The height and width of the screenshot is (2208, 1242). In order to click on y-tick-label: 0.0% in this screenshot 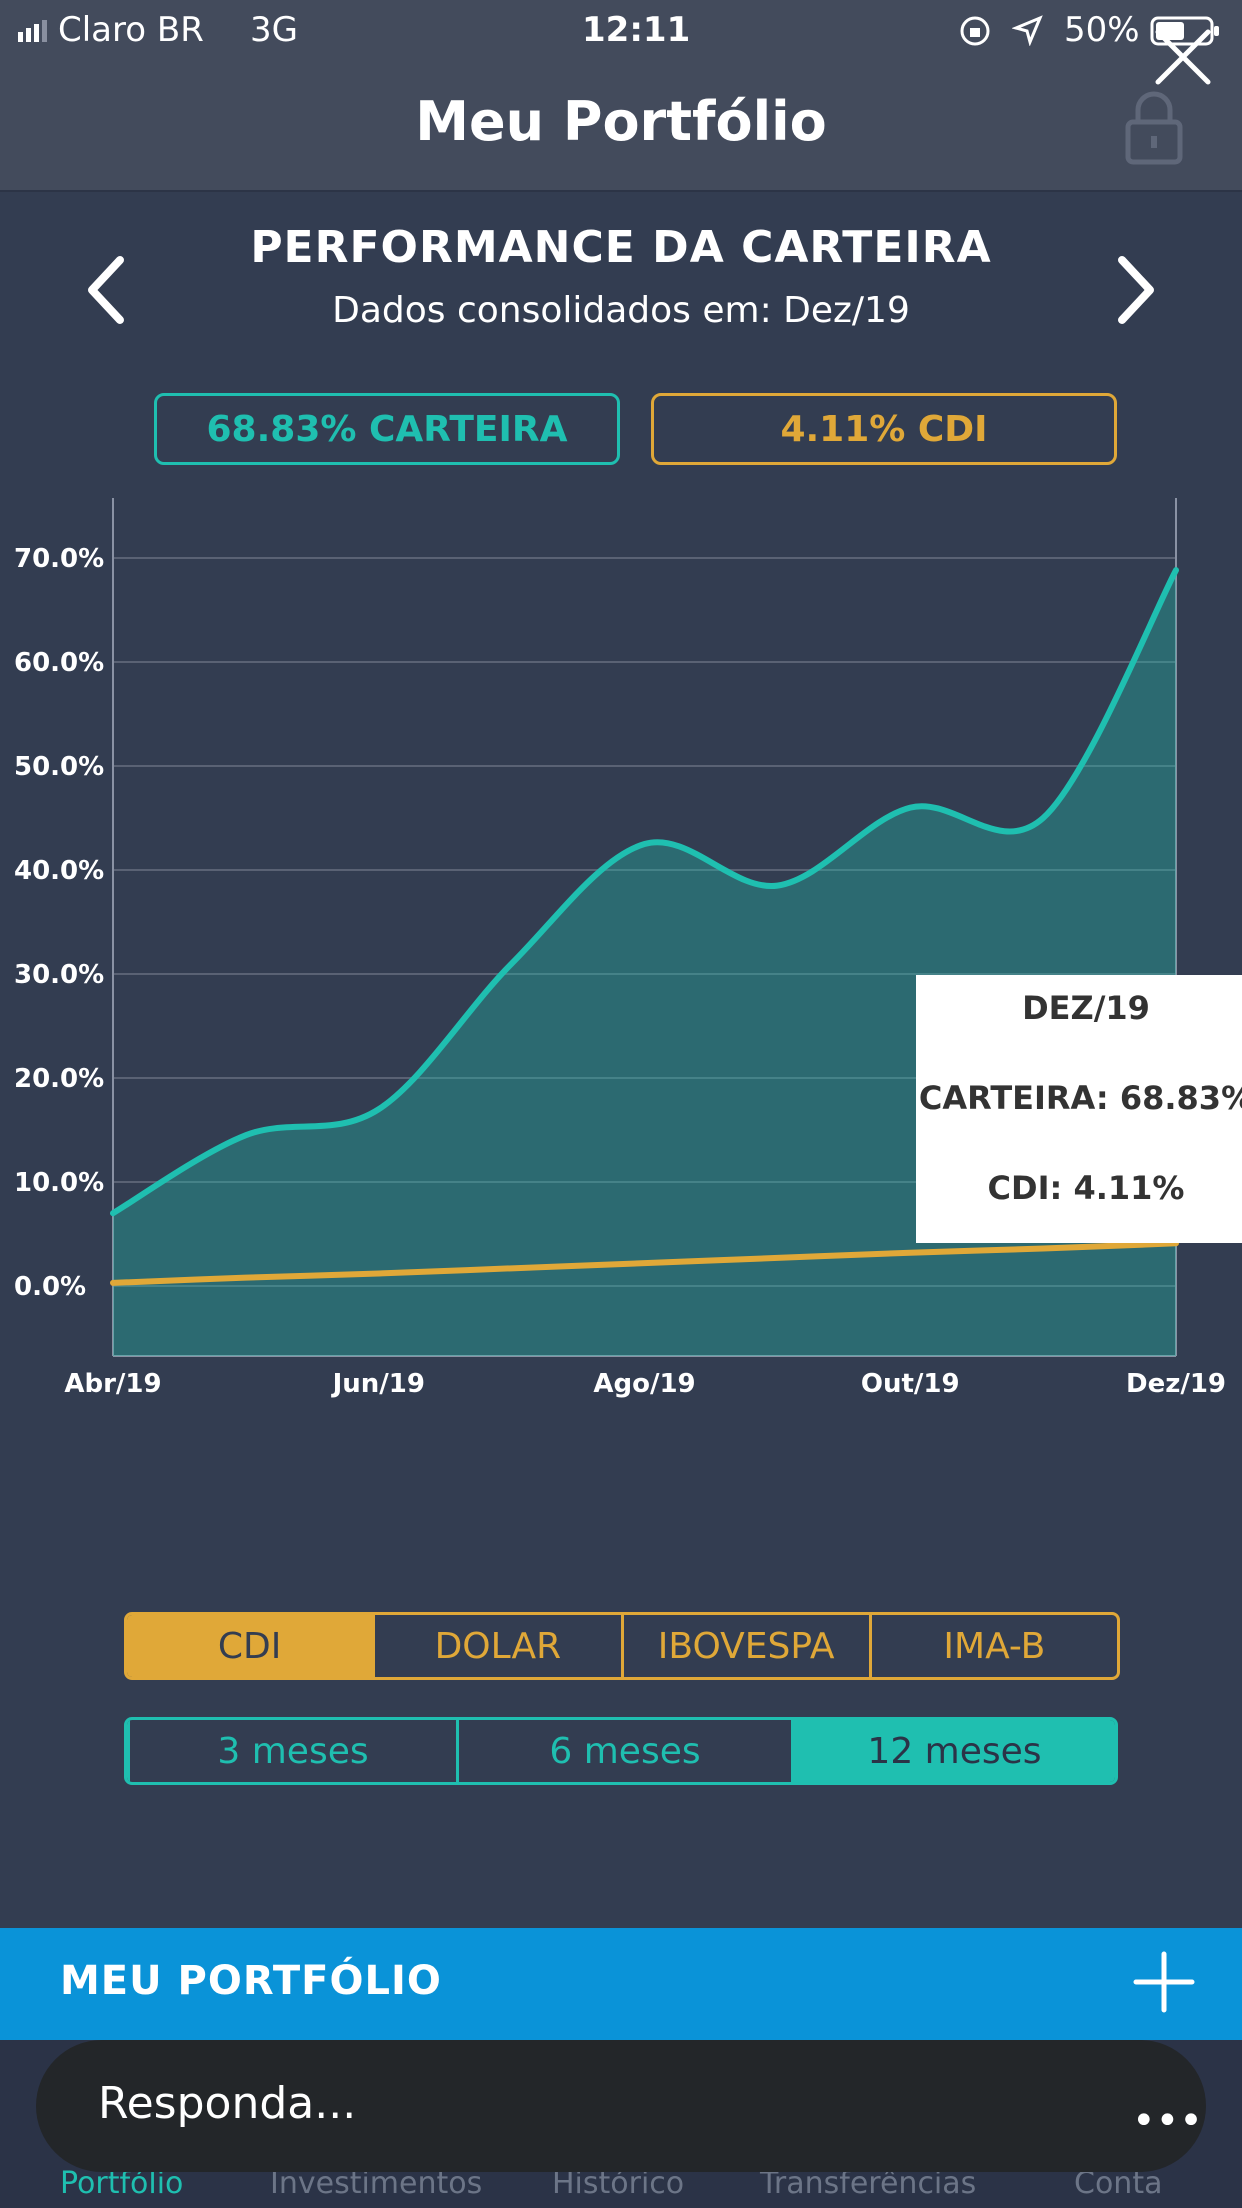, I will do `click(50, 1287)`.